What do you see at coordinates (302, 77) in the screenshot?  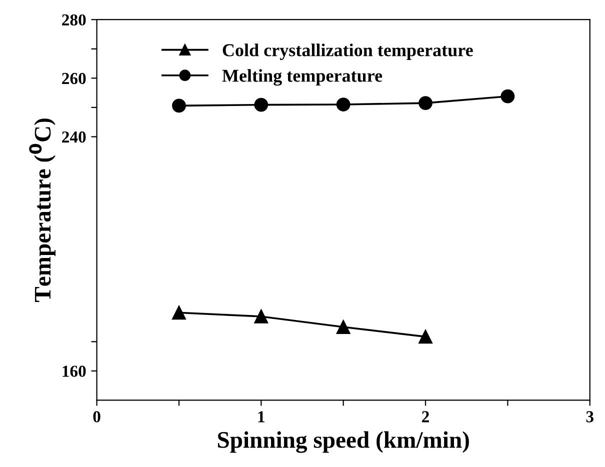 I see `legend-label: Melting temperature` at bounding box center [302, 77].